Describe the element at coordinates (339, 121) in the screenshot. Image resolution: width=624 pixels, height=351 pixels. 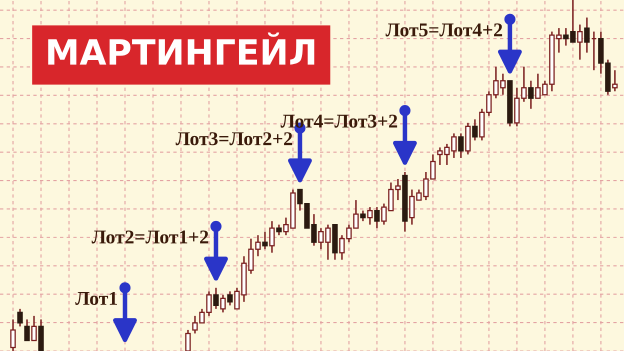
I see `annotation: Лот4=Лот3+2` at that location.